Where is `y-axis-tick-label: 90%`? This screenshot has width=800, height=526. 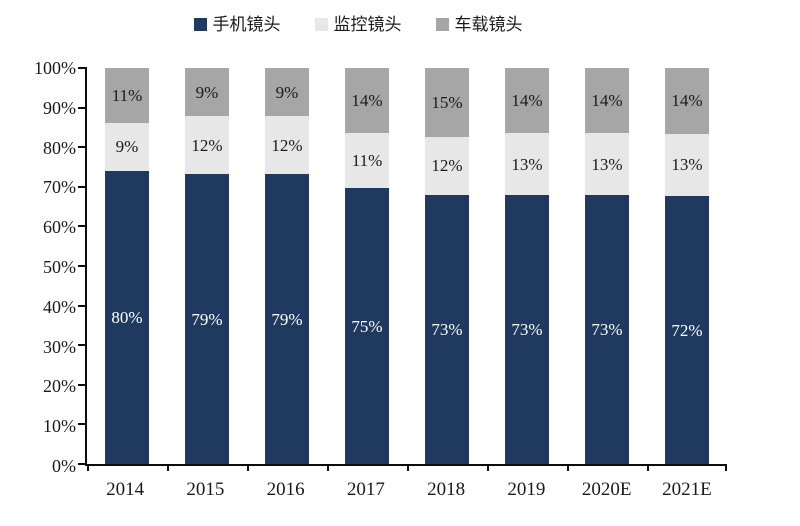
y-axis-tick-label: 90% is located at coordinates (59, 107).